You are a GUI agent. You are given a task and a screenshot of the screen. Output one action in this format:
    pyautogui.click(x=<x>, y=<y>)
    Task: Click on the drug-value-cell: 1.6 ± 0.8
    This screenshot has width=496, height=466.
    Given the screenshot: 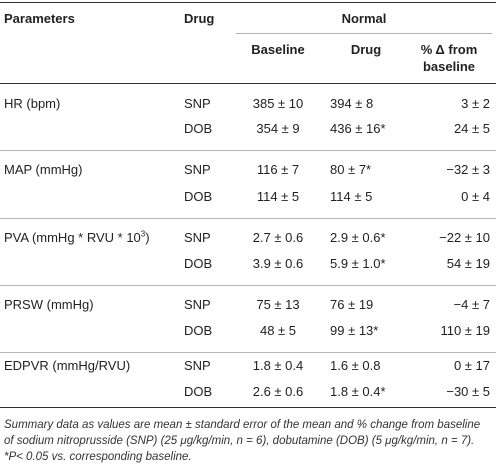 What is the action you would take?
    pyautogui.click(x=355, y=365)
    